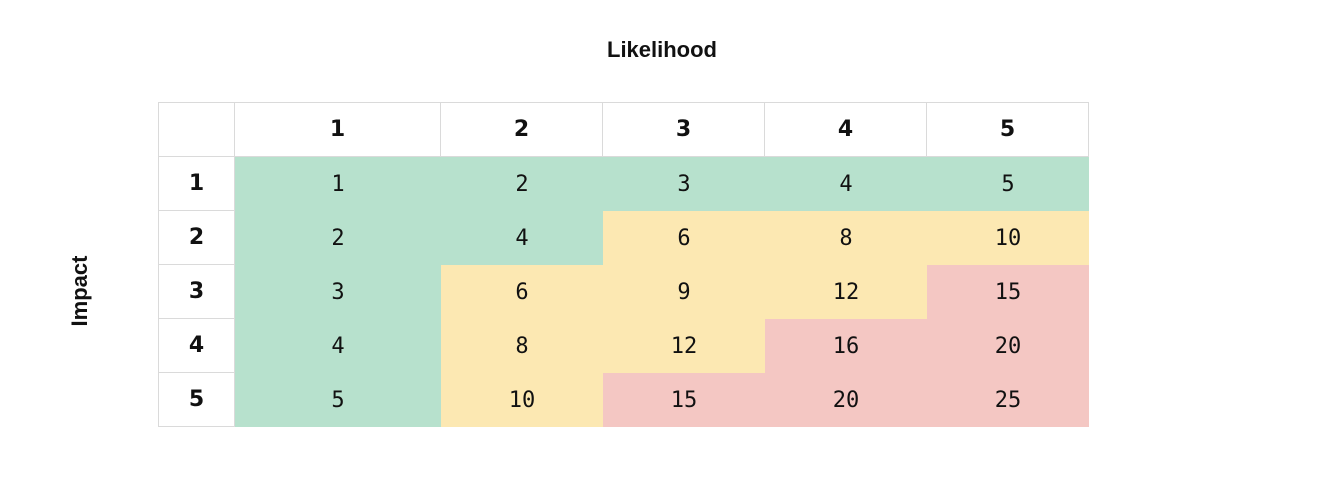  What do you see at coordinates (196, 400) in the screenshot?
I see `impact-header-5: 5` at bounding box center [196, 400].